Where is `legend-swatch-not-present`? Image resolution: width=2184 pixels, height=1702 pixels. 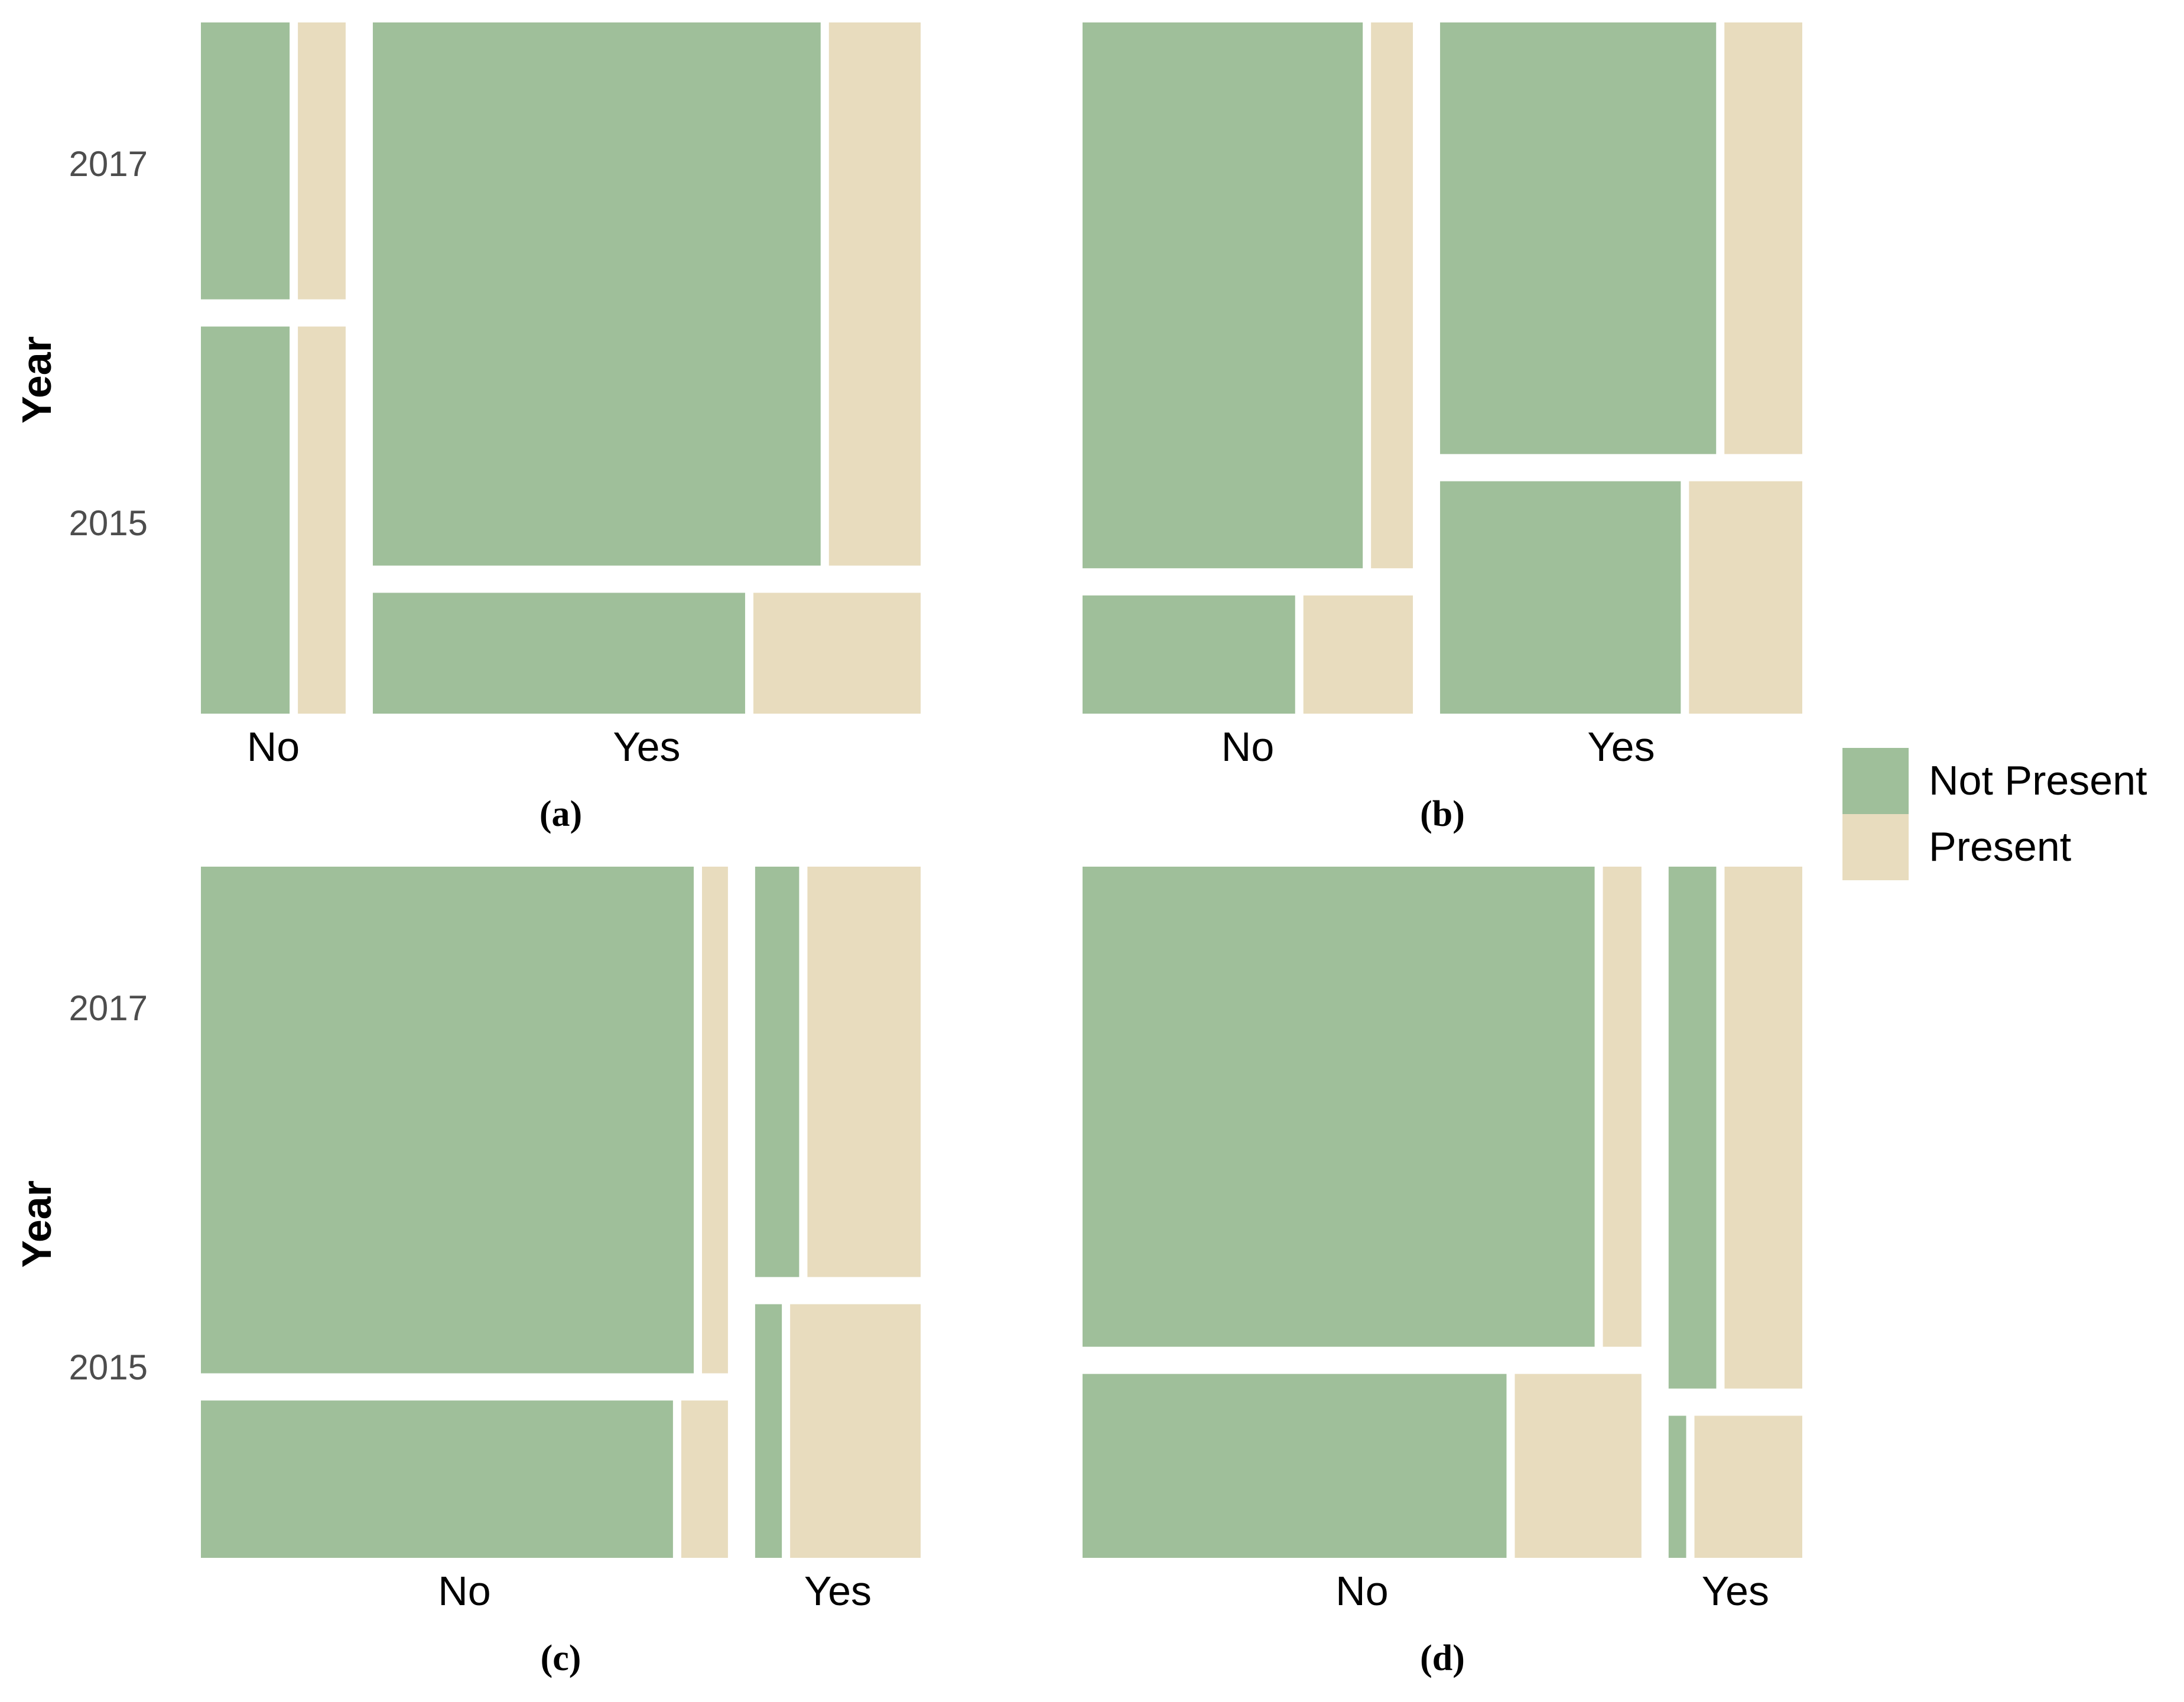 legend-swatch-not-present is located at coordinates (1875, 781).